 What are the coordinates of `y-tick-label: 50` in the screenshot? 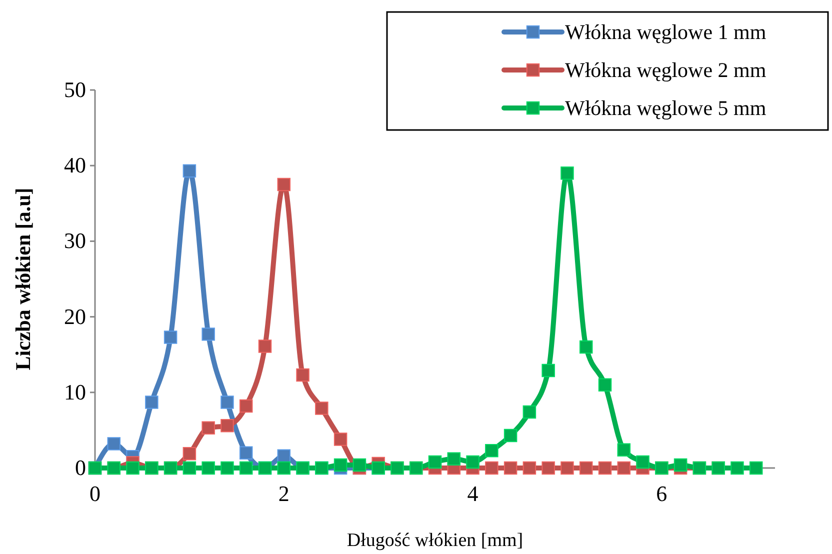 It's located at (75, 89).